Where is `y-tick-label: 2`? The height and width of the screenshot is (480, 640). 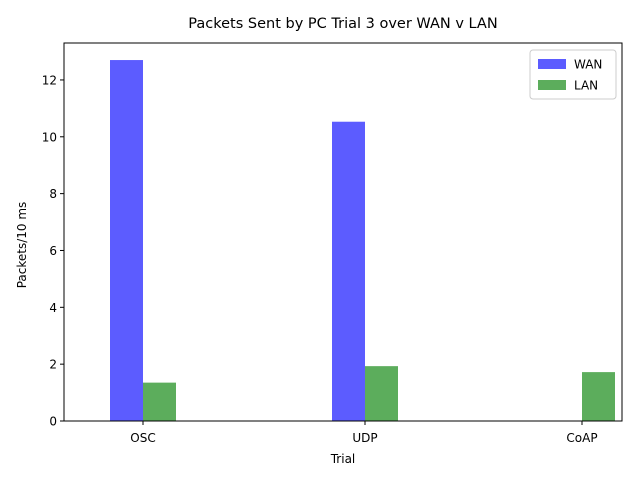
y-tick-label: 2 is located at coordinates (53, 365).